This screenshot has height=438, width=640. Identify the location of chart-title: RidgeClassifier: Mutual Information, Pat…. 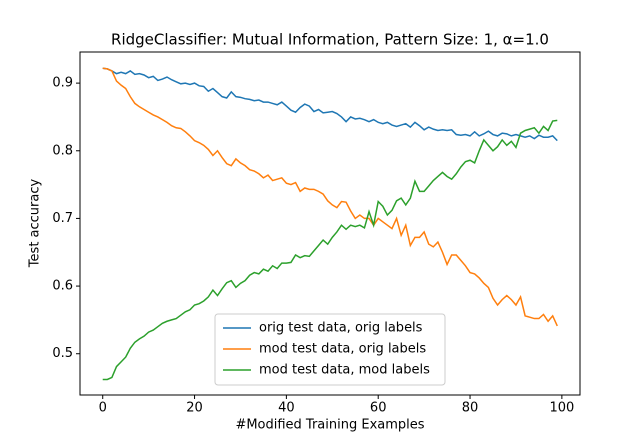
(330, 40).